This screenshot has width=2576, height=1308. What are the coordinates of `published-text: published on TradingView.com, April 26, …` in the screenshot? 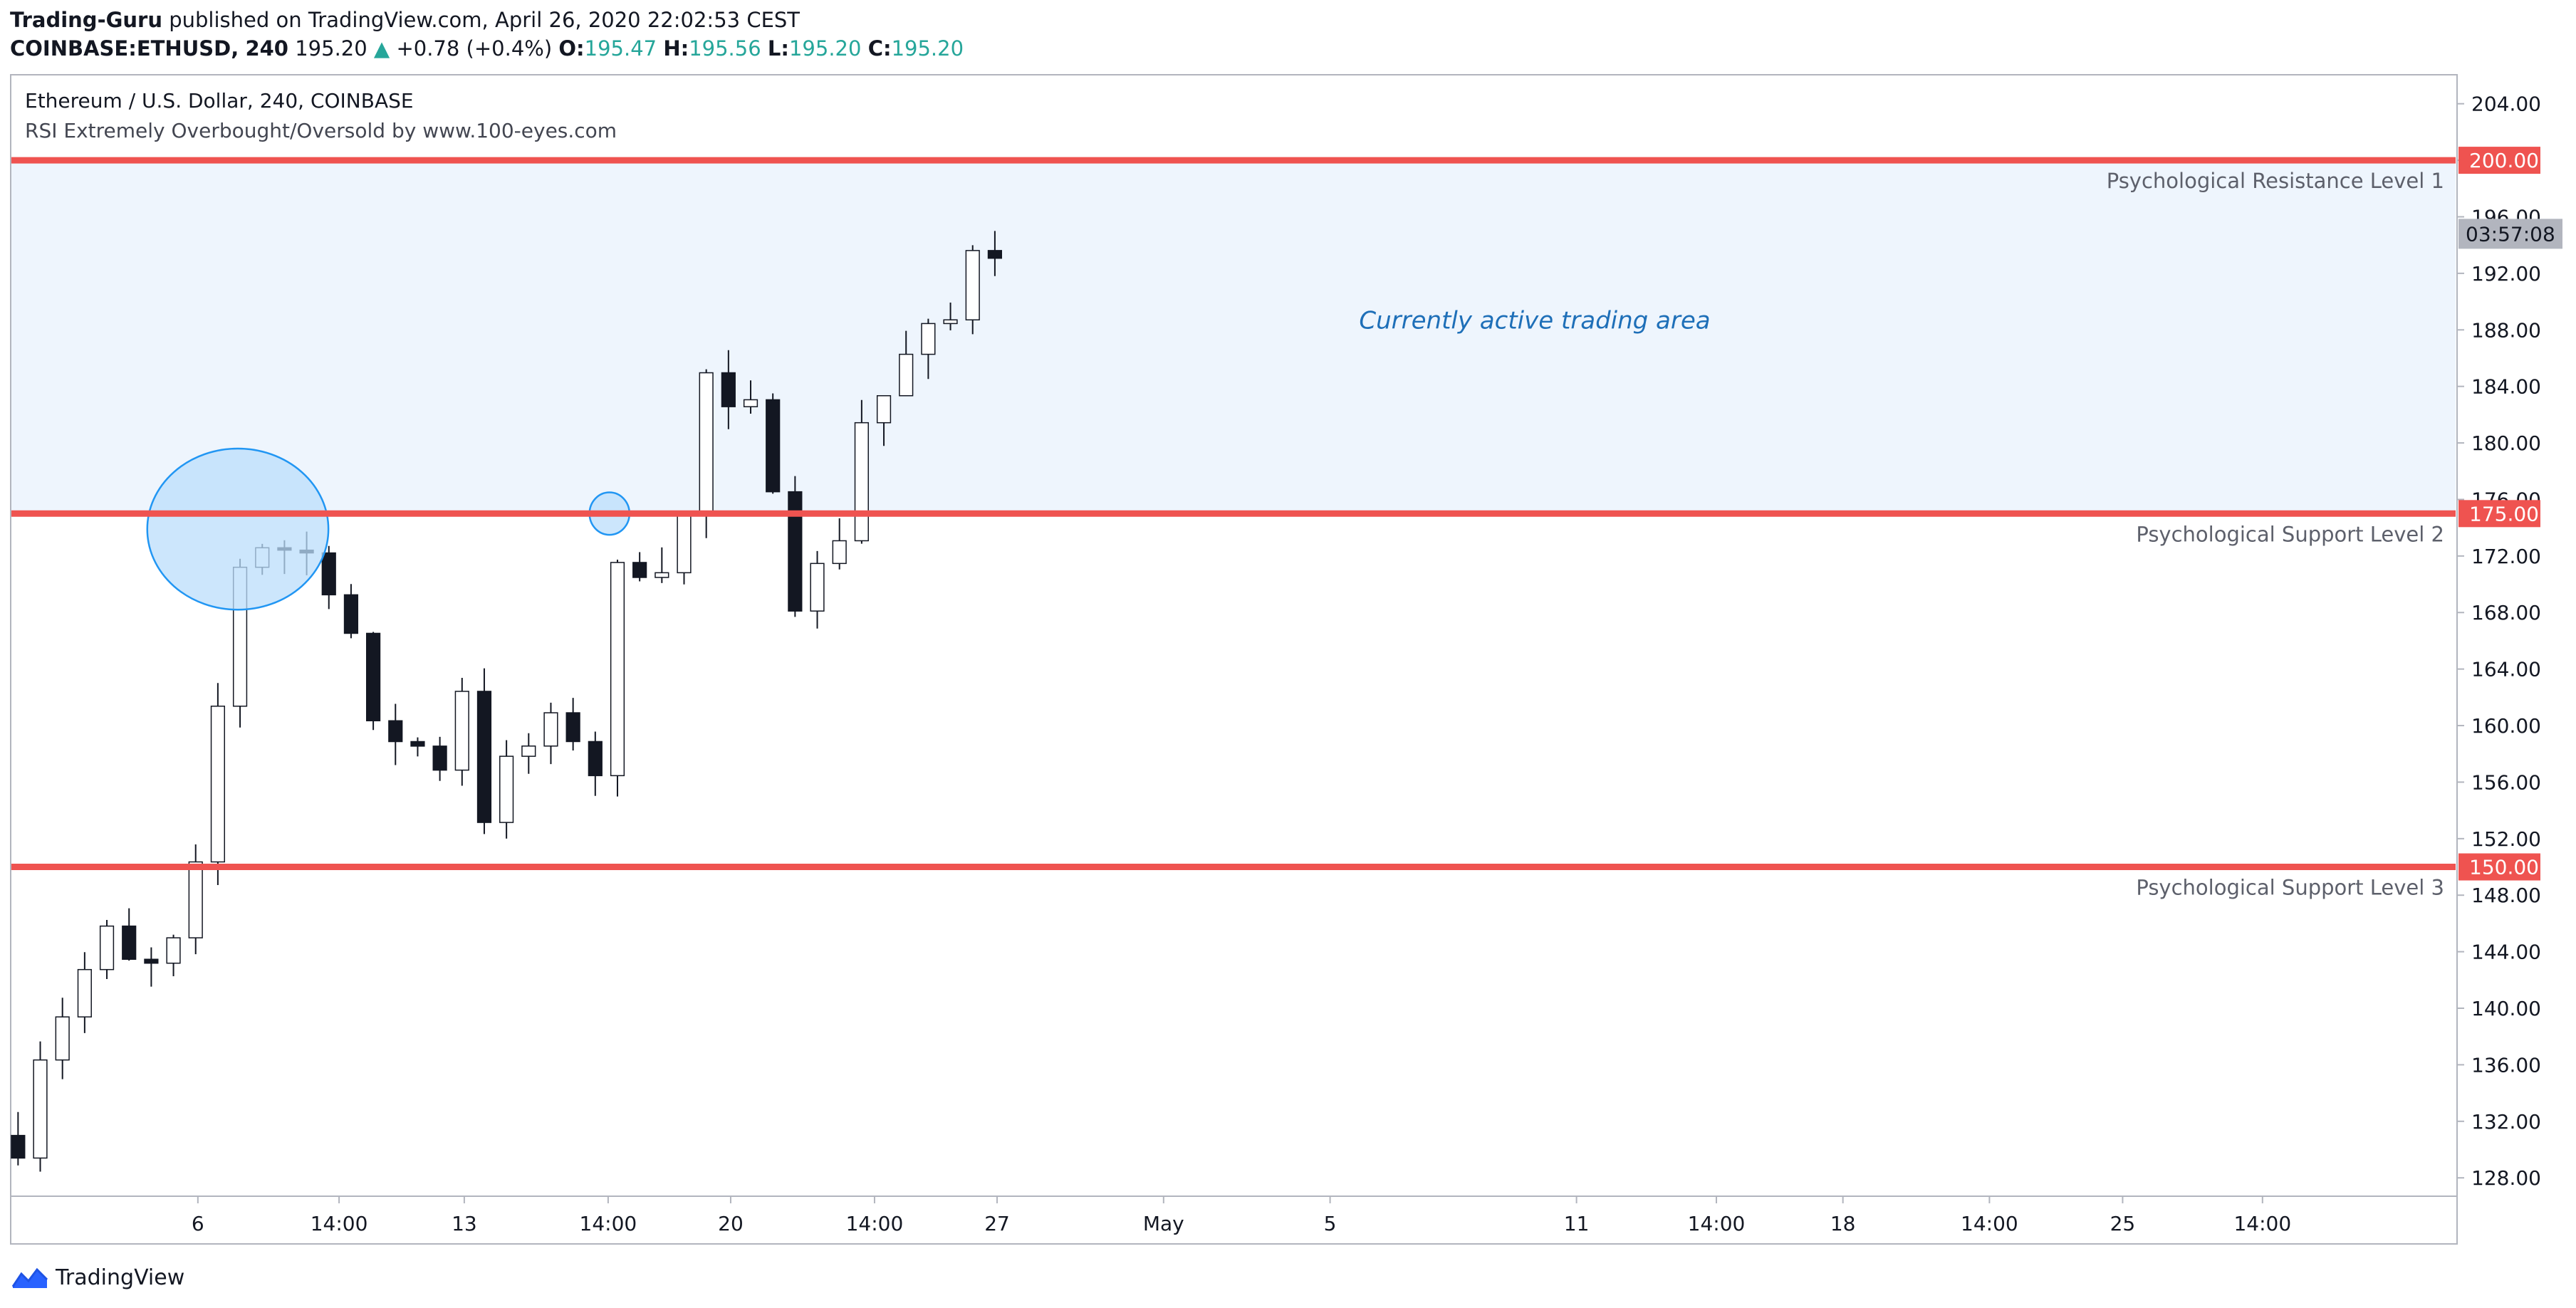 It's located at (485, 20).